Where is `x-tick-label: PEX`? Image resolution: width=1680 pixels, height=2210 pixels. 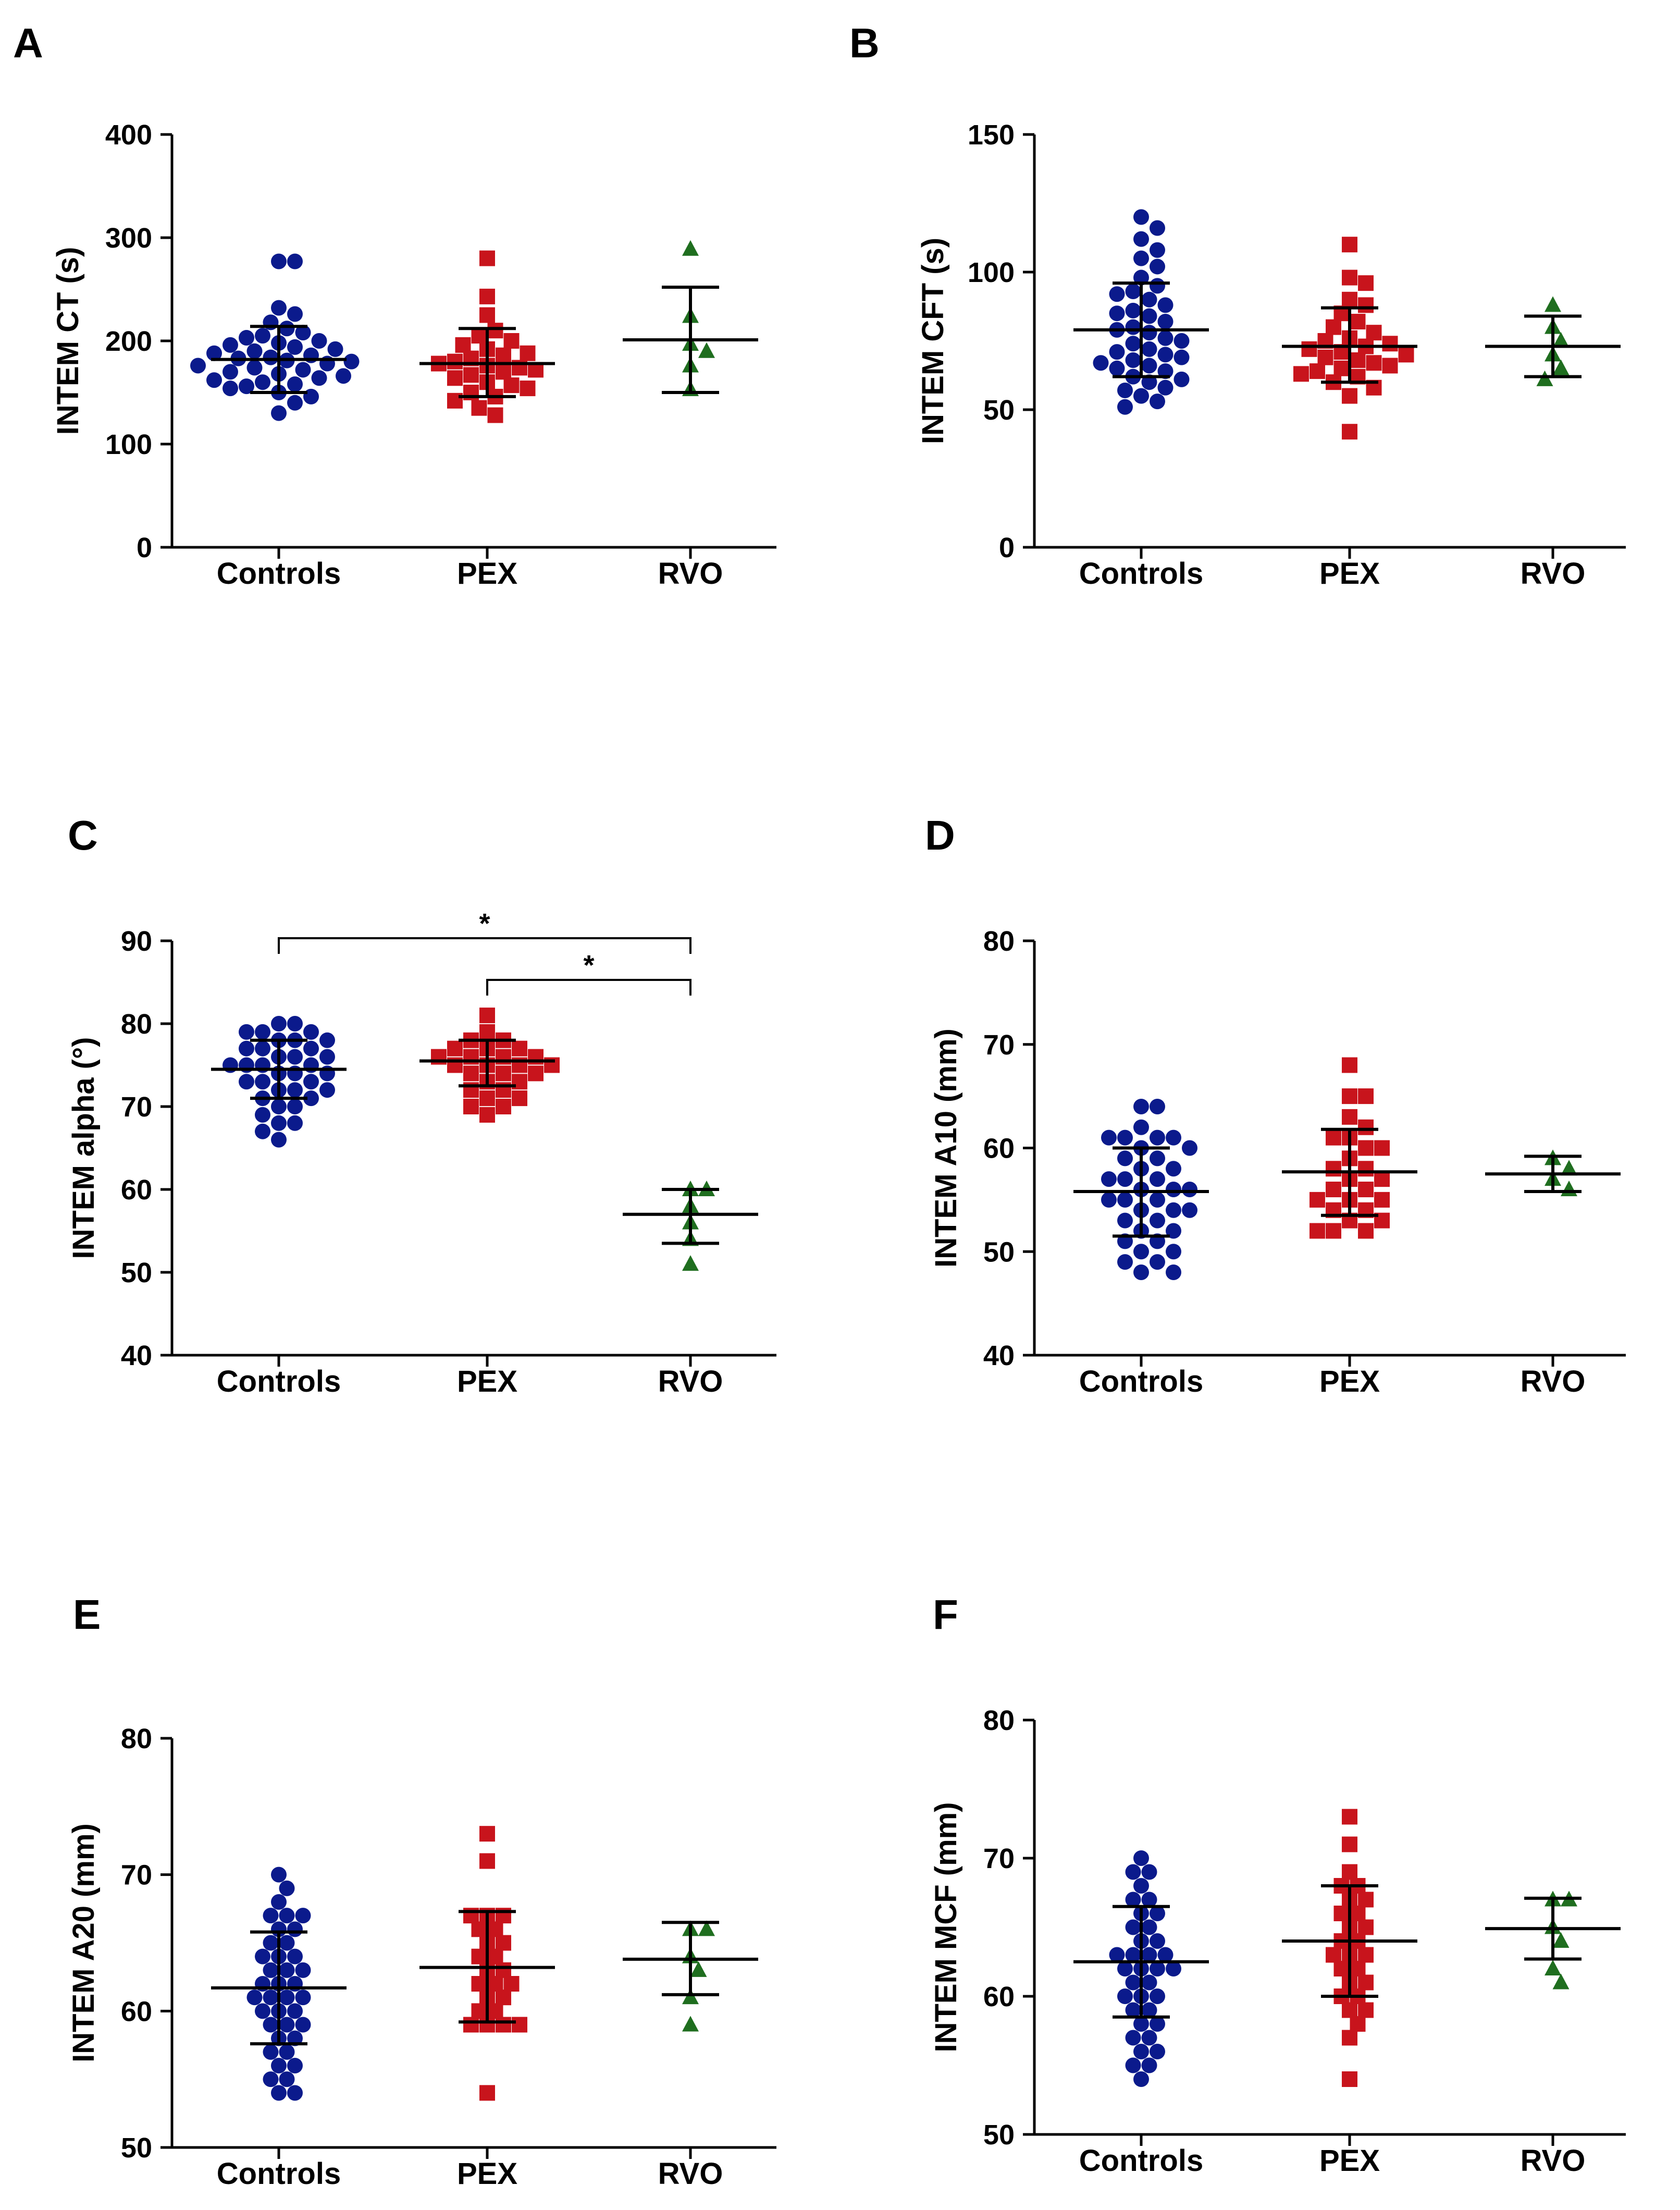 x-tick-label: PEX is located at coordinates (487, 1381).